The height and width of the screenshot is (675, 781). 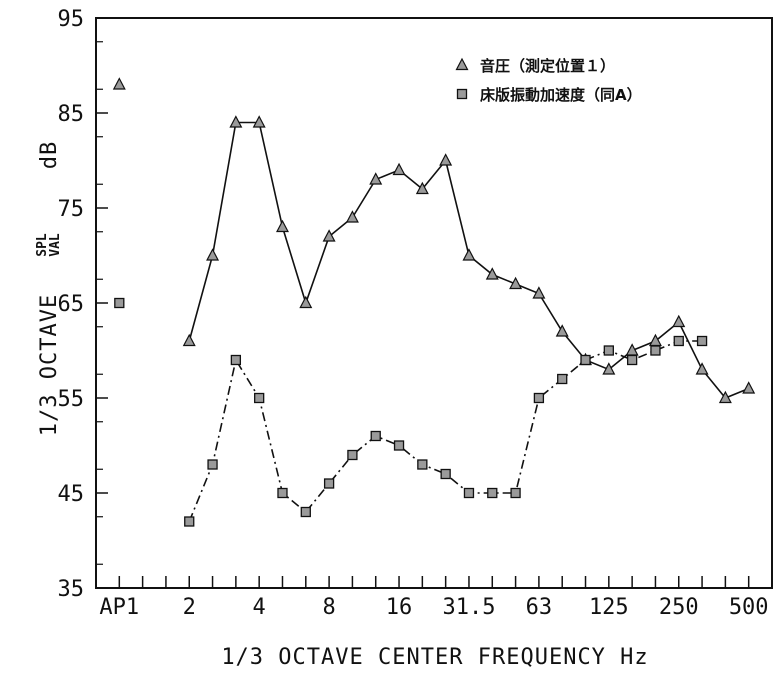 I want to click on x-tick-label: 31.5, so click(x=468, y=607).